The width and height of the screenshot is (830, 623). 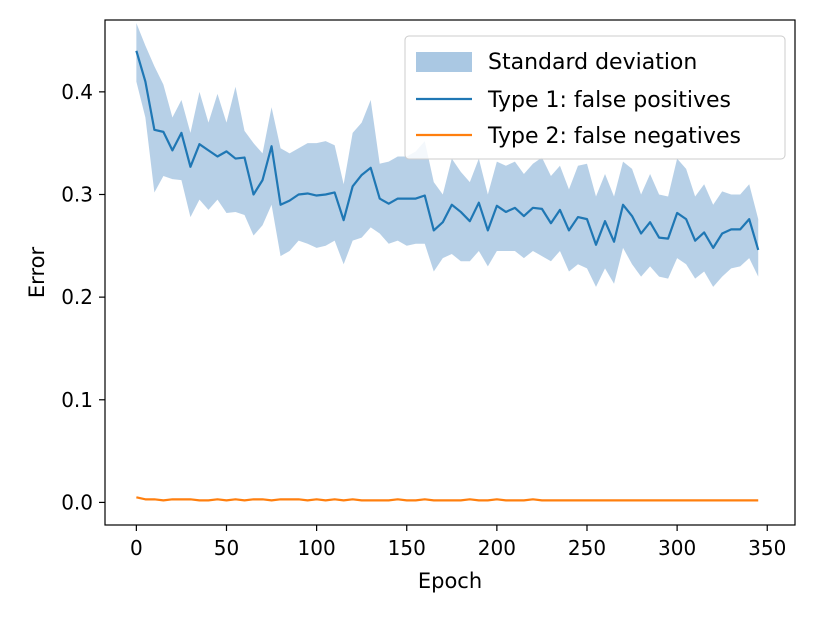 I want to click on x-axis-label: Epoch, so click(x=450, y=581).